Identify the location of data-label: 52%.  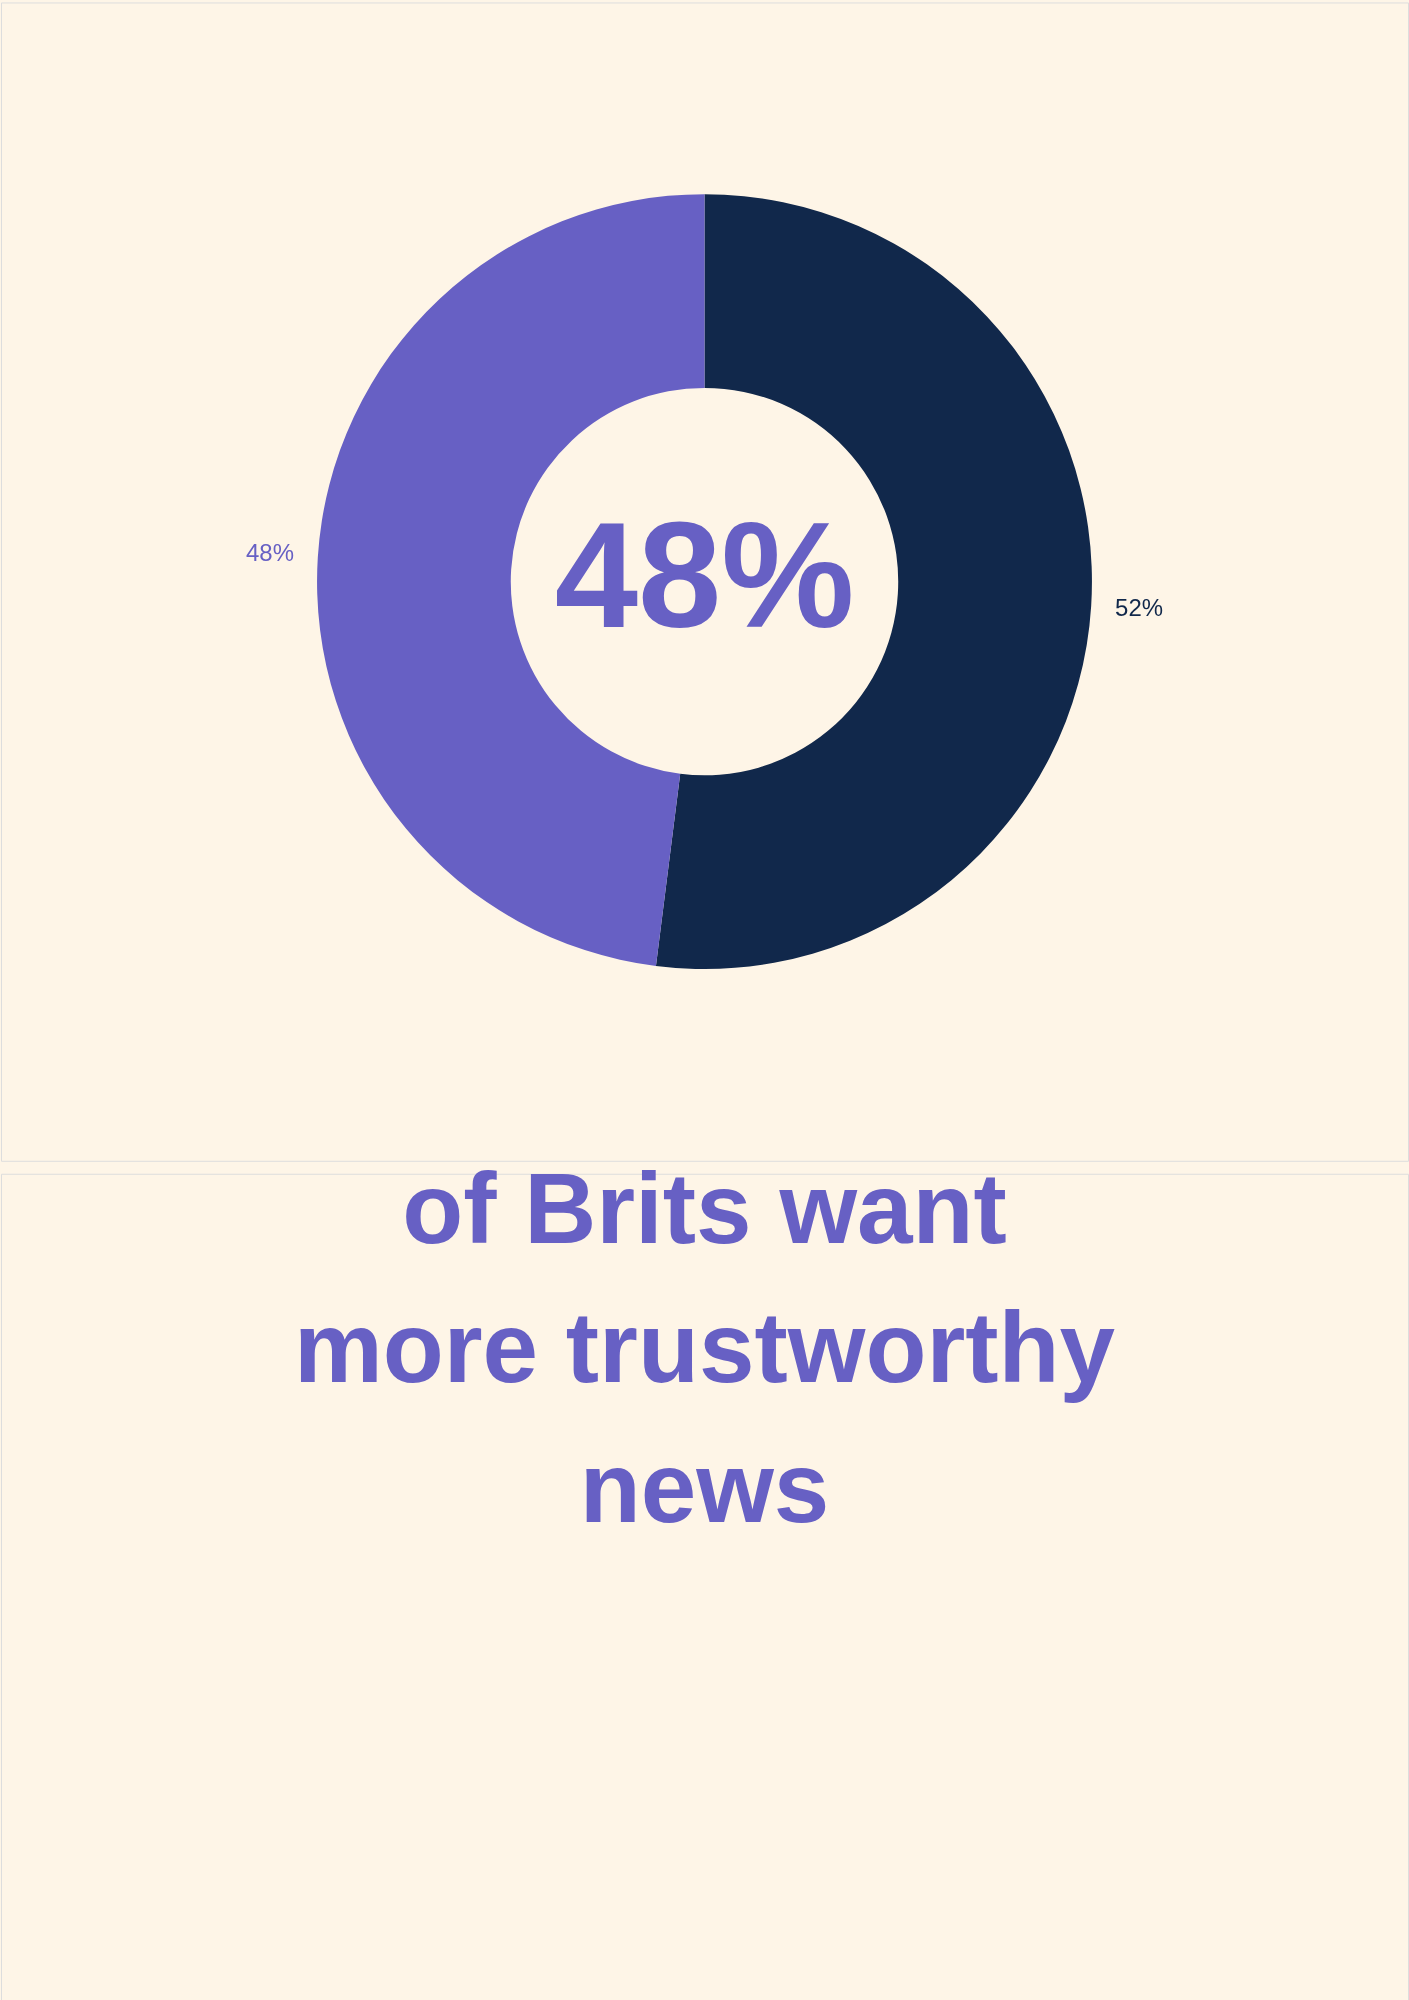
(1139, 607).